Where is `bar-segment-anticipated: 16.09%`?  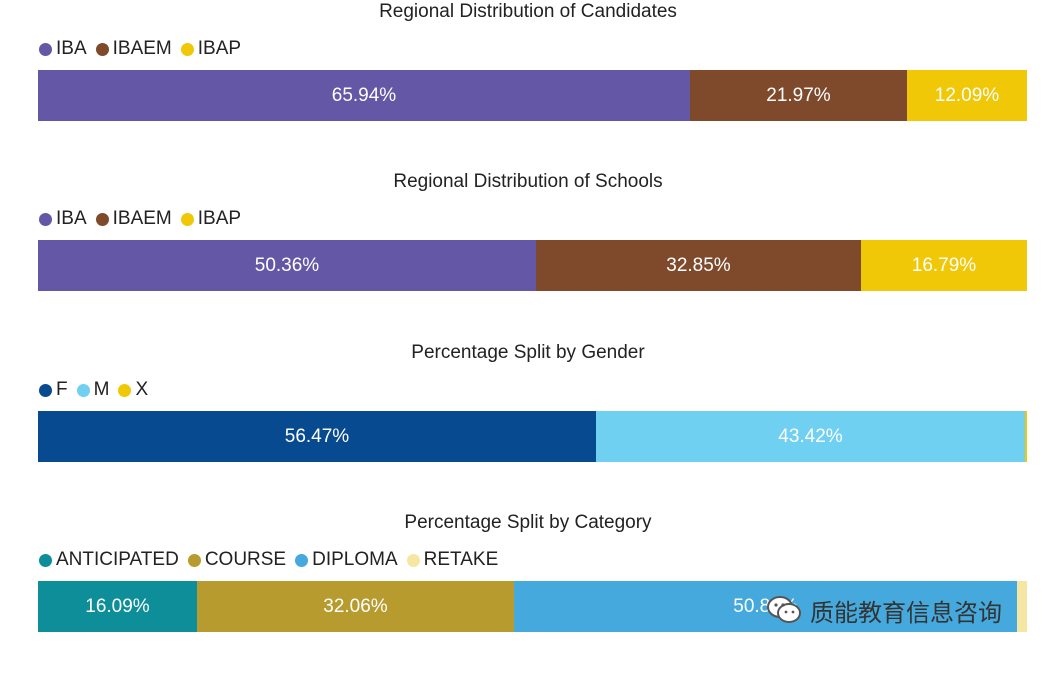
bar-segment-anticipated: 16.09% is located at coordinates (117, 606).